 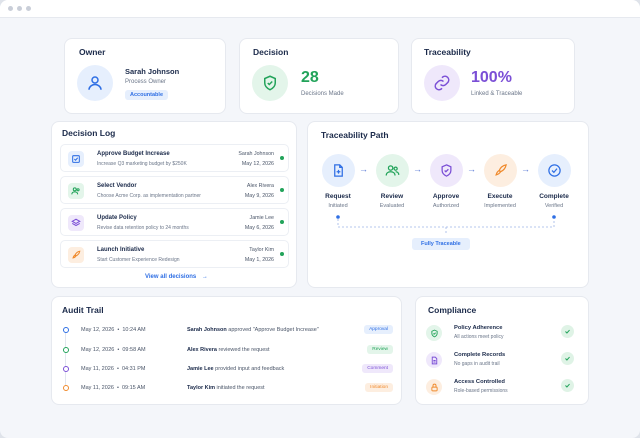 I want to click on users-icon, so click(x=392, y=170).